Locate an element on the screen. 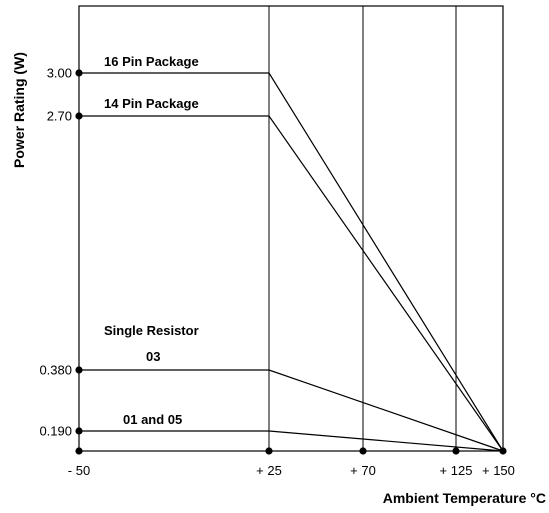 The height and width of the screenshot is (513, 549). x-tick-label-4: + 150 is located at coordinates (498, 470).